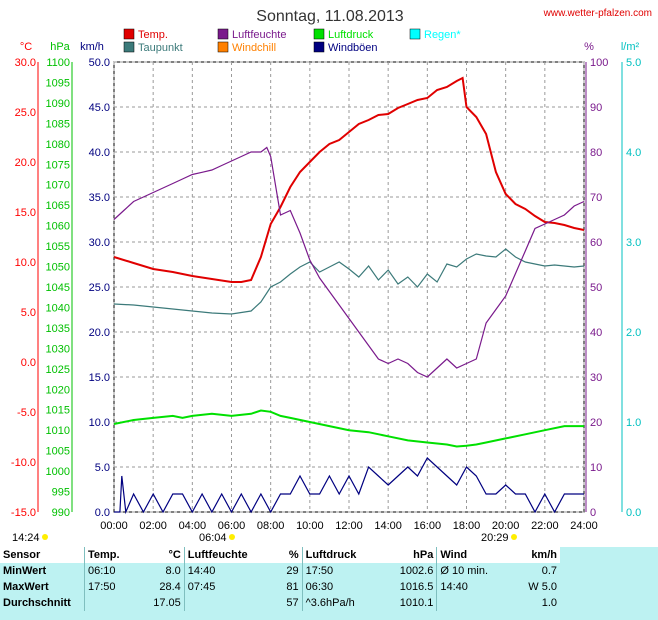 The width and height of the screenshot is (658, 620). What do you see at coordinates (351, 35) in the screenshot?
I see `legend-label: Luftdruck` at bounding box center [351, 35].